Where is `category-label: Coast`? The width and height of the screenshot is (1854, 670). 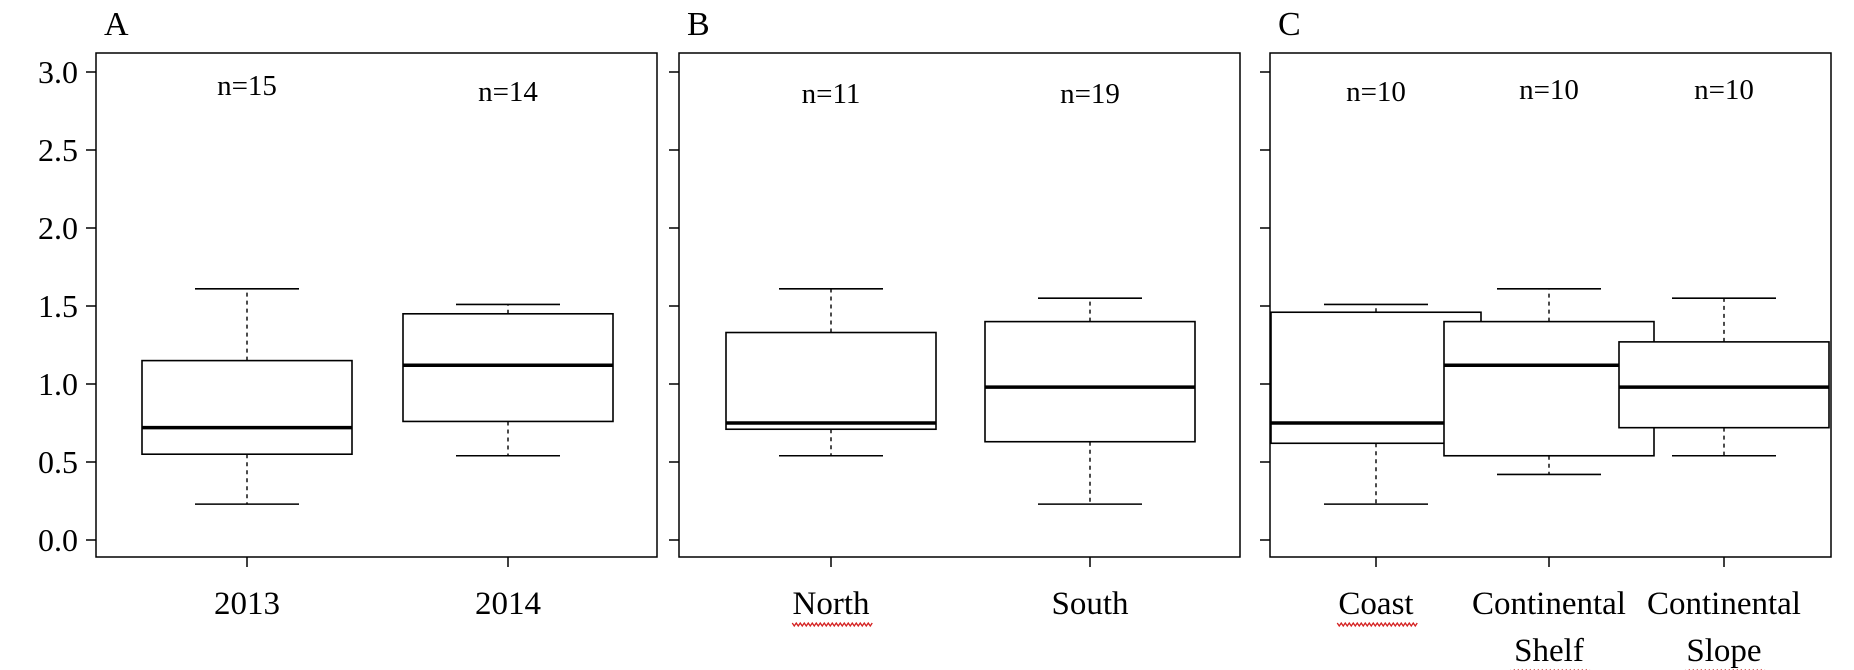 category-label: Coast is located at coordinates (1375, 604).